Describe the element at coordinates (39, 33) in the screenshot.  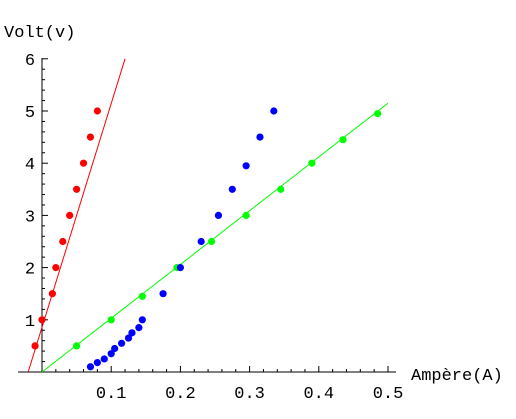
I see `y-axis-title: Volt(v)` at that location.